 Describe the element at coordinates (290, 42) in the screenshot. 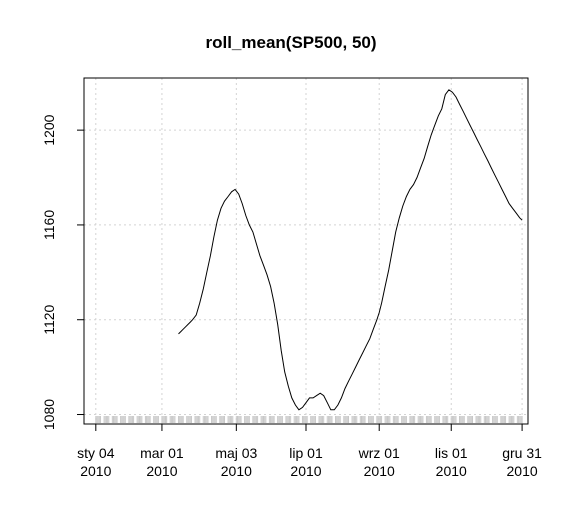

I see `chart-title: roll_mean(SP500, 50)` at that location.